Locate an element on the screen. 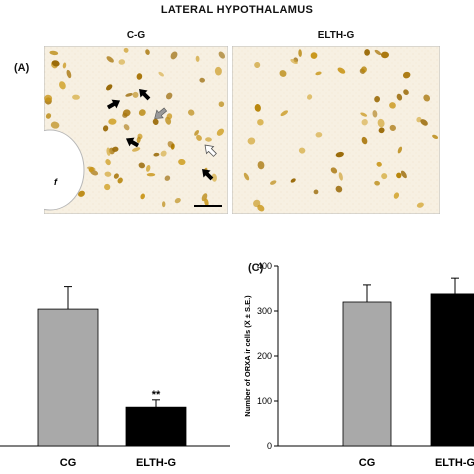 This screenshot has width=474, height=474. y-axis-label: Number of ORXA ir cells (X̅ ± S.E.) is located at coordinates (247, 356).